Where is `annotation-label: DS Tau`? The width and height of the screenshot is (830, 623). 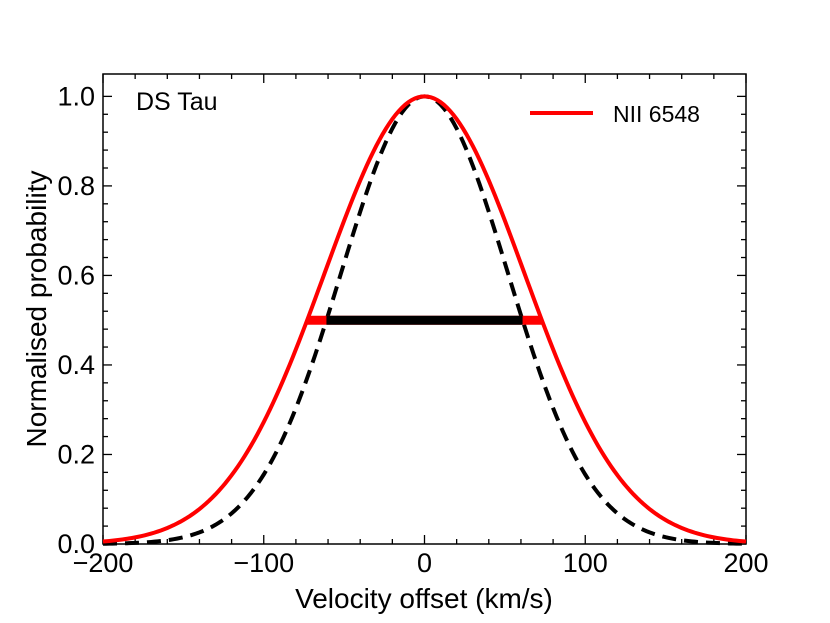
annotation-label: DS Tau is located at coordinates (177, 102).